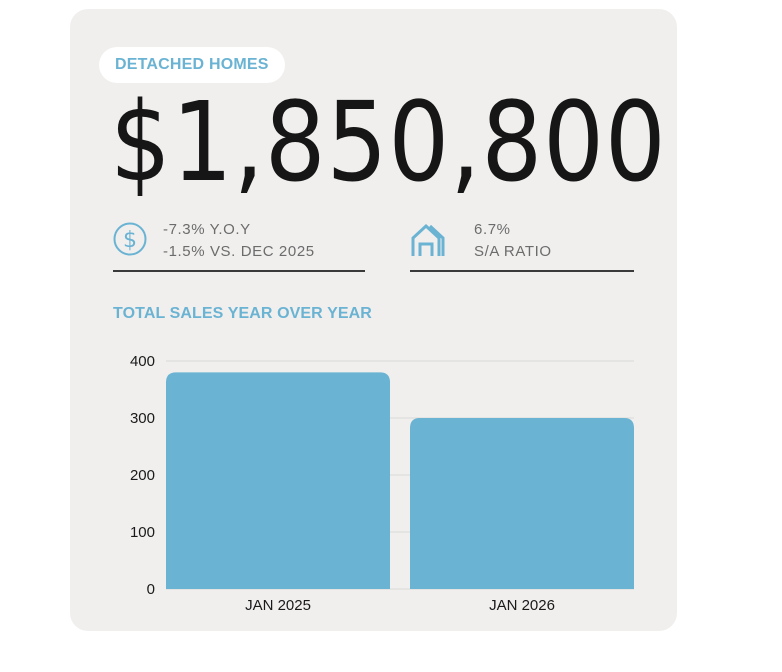 This screenshot has height=672, width=782. Describe the element at coordinates (239, 251) in the screenshot. I see `mom-change-text: -1.5% VS. DEC 2025` at that location.